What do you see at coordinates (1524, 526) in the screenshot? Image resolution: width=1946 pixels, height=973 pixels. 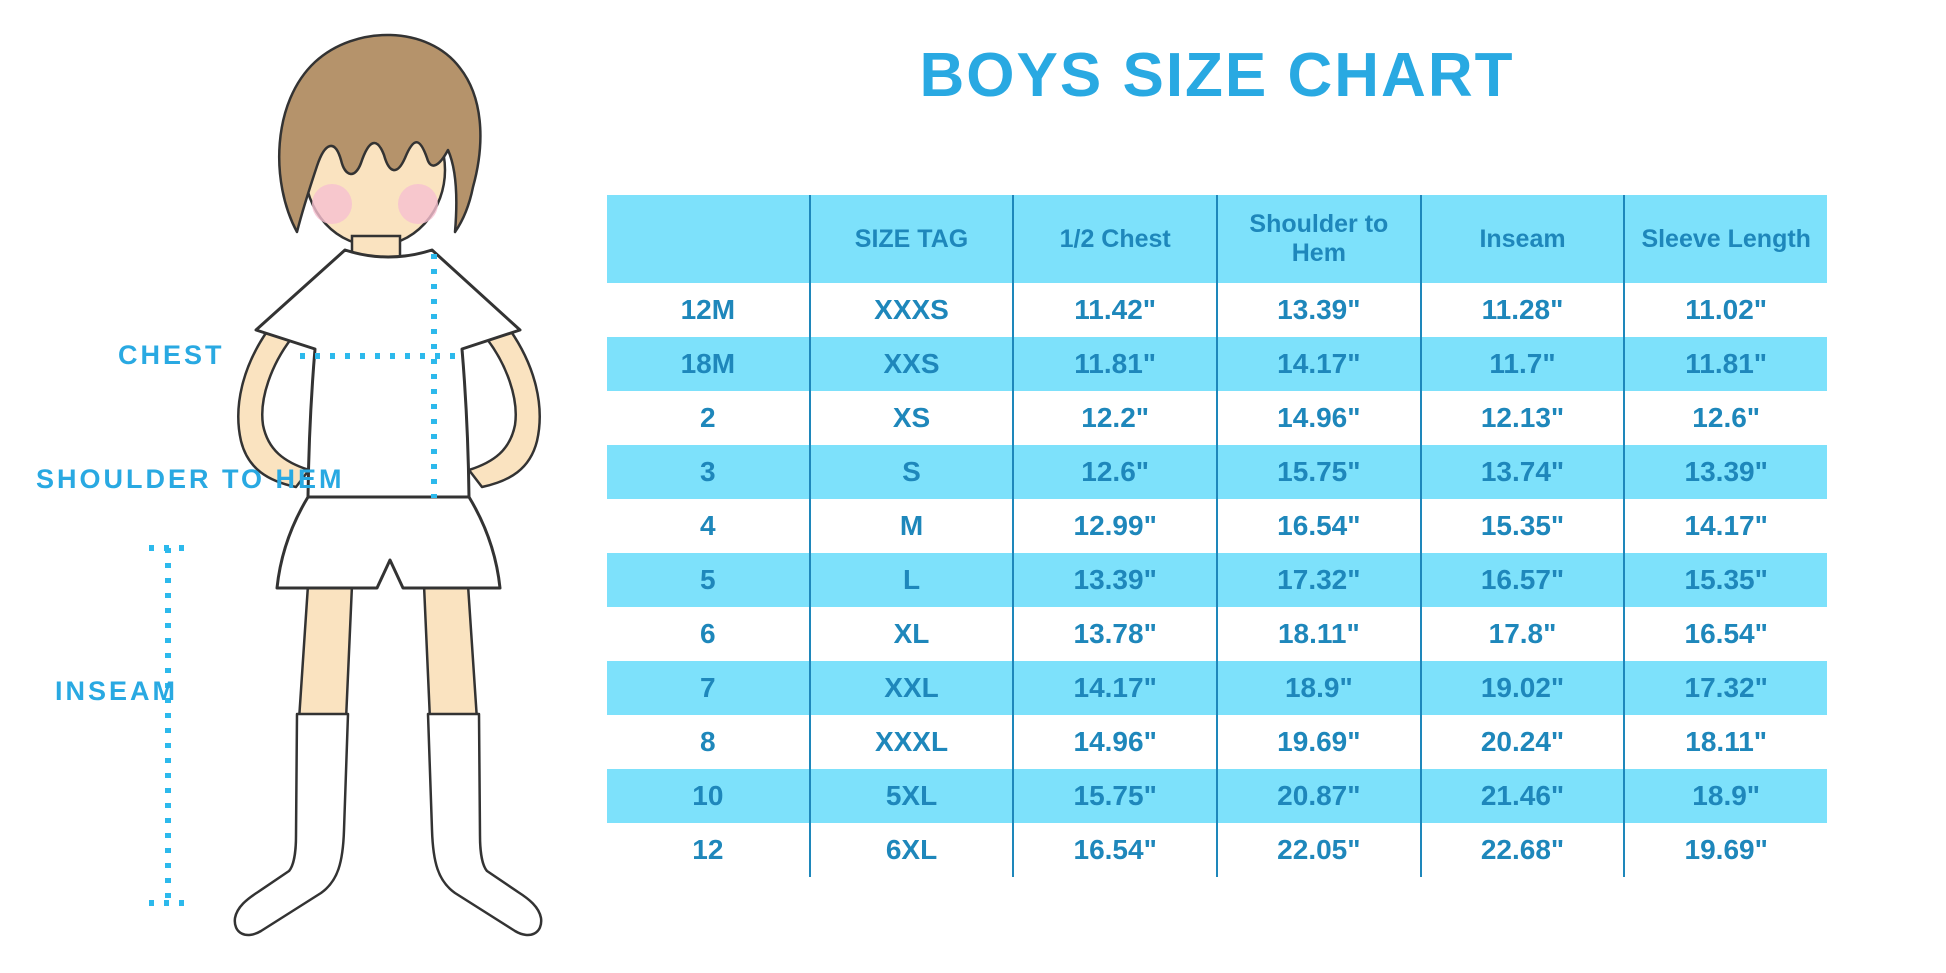 I see `inseam-cell: 15.35"` at bounding box center [1524, 526].